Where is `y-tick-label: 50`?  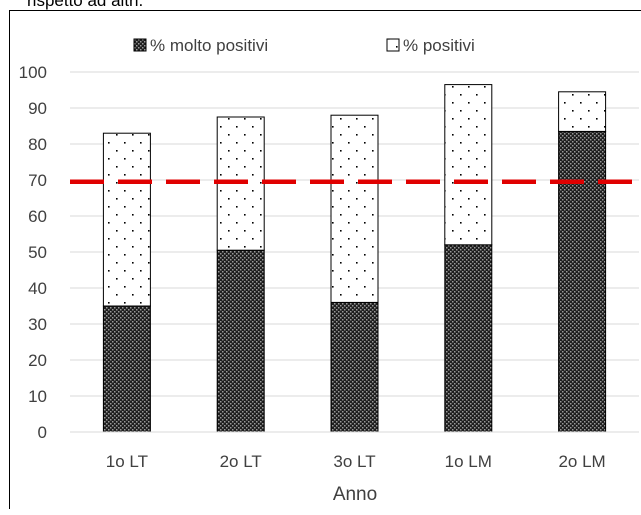 y-tick-label: 50 is located at coordinates (37, 252).